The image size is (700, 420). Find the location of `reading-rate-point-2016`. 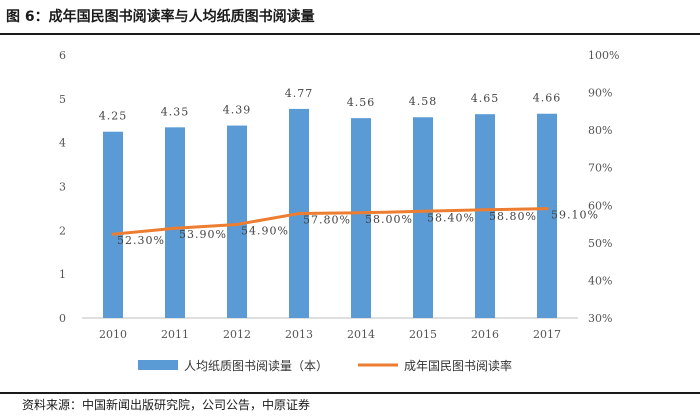

reading-rate-point-2016 is located at coordinates (485, 210).